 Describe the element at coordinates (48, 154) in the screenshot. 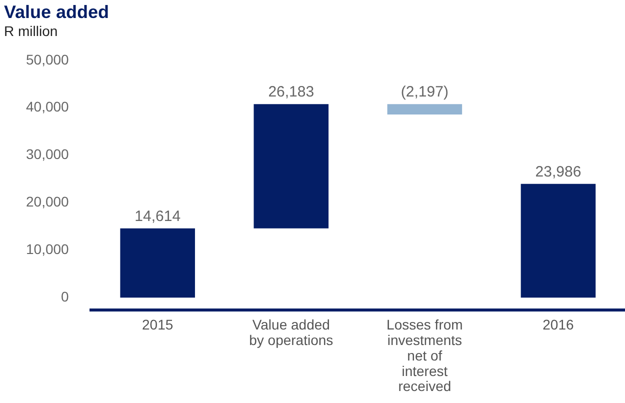

I see `y-tick-label: 30,000` at that location.